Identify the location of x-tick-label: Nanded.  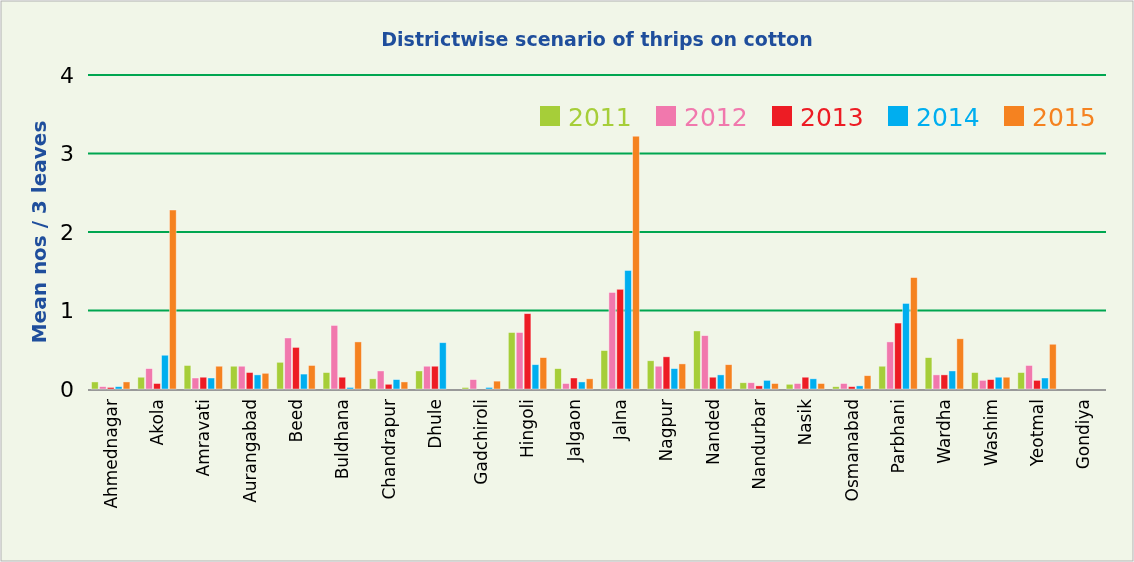
(712, 432).